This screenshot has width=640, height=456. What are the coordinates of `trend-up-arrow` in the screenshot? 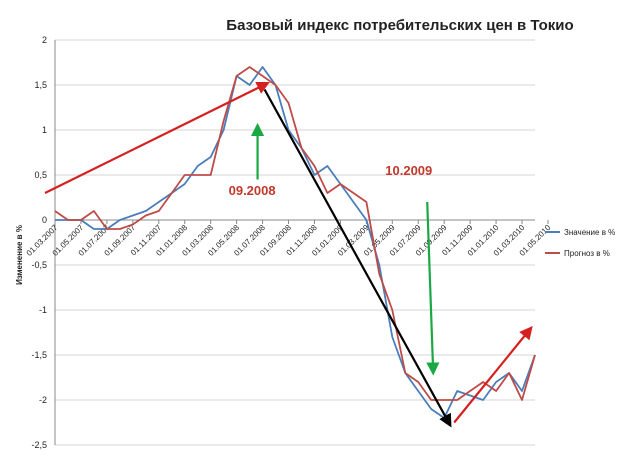 It's located at (157, 137).